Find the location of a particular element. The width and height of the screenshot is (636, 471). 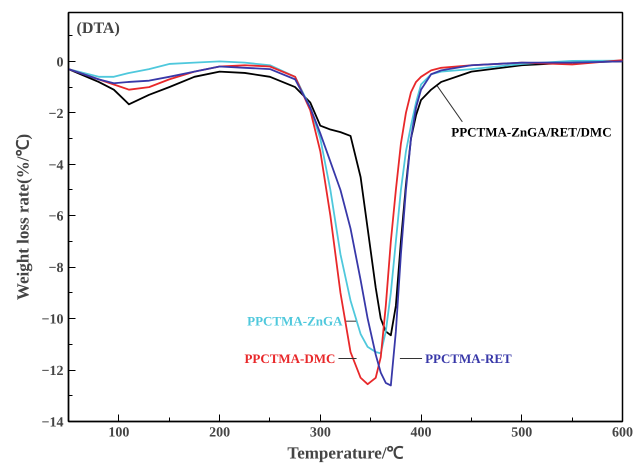

y-tick-label: 0 is located at coordinates (60, 62).